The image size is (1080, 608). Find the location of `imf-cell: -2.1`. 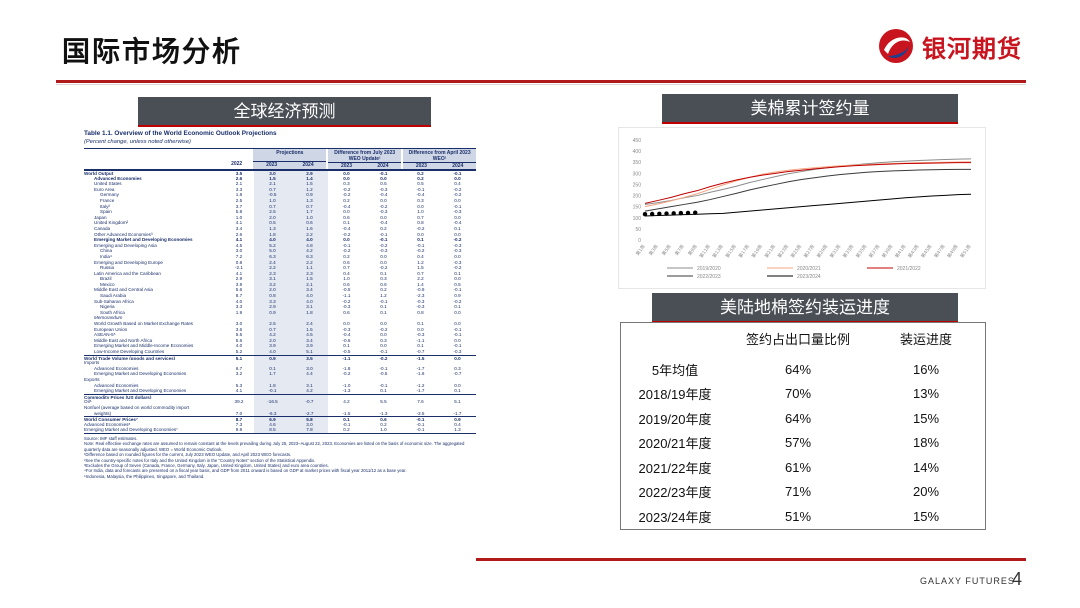

imf-cell: -2.1 is located at coordinates (239, 268).